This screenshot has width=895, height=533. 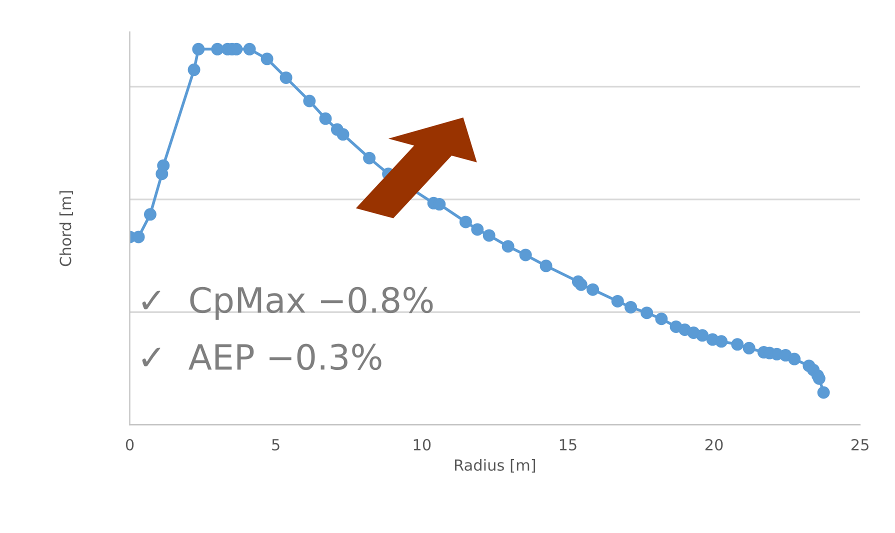 What do you see at coordinates (130, 444) in the screenshot?
I see `x-tick-label: 0` at bounding box center [130, 444].